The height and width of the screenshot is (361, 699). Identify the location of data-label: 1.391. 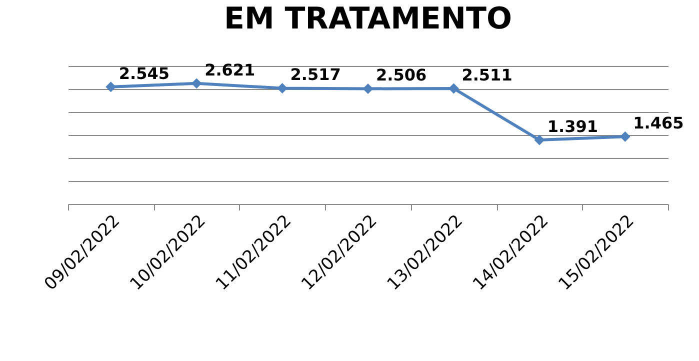
(572, 126).